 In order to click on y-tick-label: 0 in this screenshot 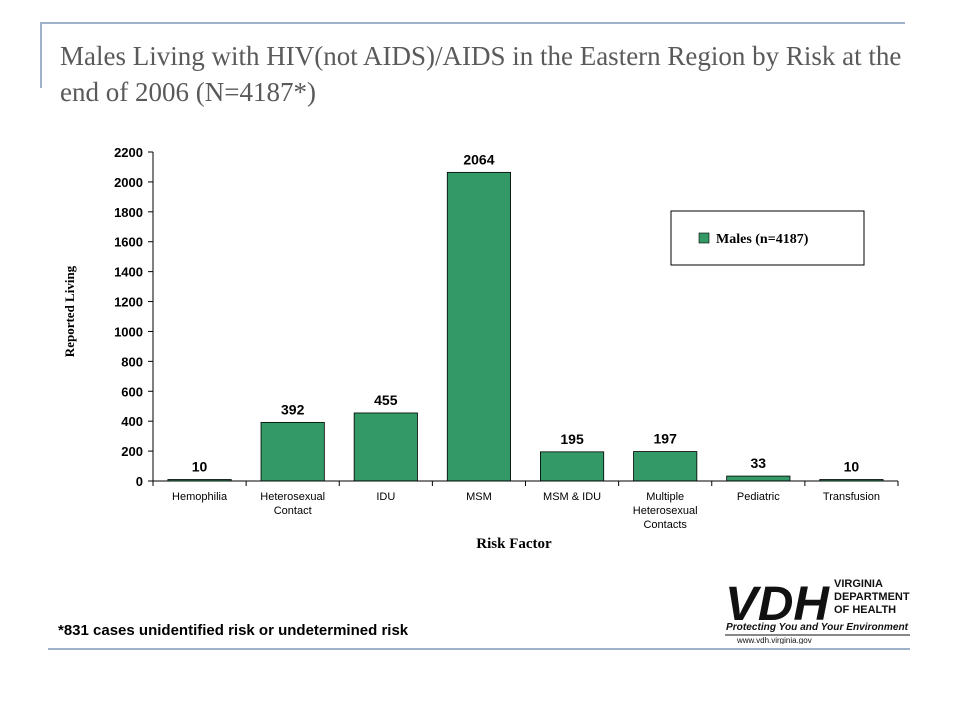, I will do `click(139, 481)`.